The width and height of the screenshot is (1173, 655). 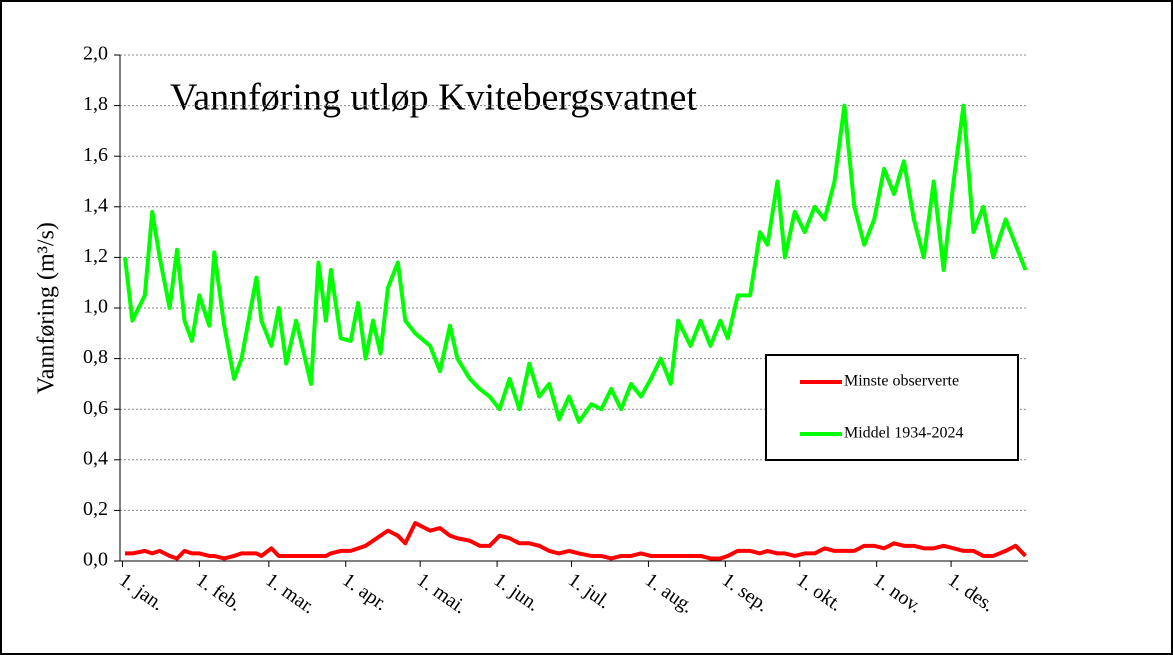 I want to click on data-line, so click(x=575, y=541).